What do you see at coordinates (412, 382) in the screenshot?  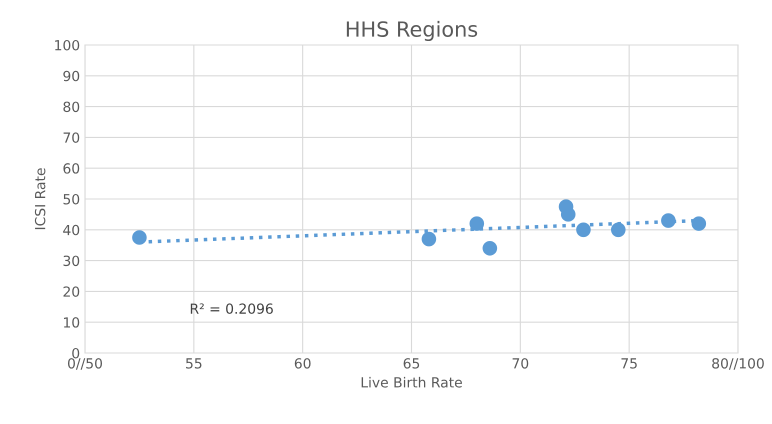 I see `x-axis-title: Live Birth Rate` at bounding box center [412, 382].